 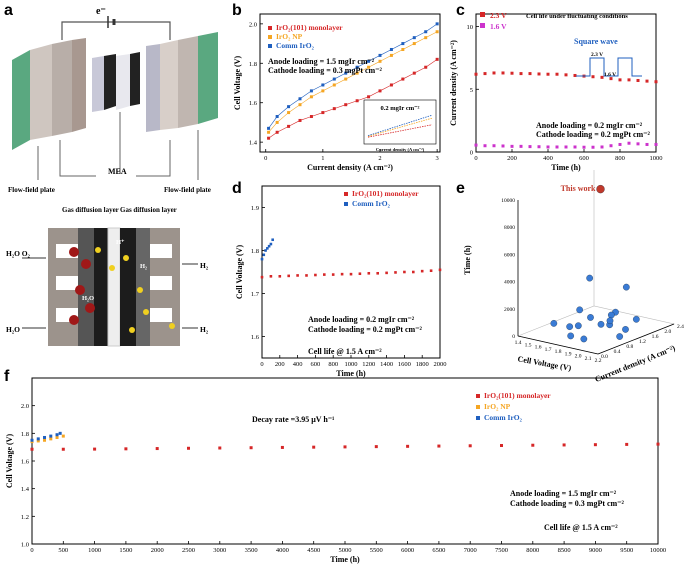 What do you see at coordinates (255, 294) in the screenshot?
I see `y-tick-label: 1.7` at bounding box center [255, 294].